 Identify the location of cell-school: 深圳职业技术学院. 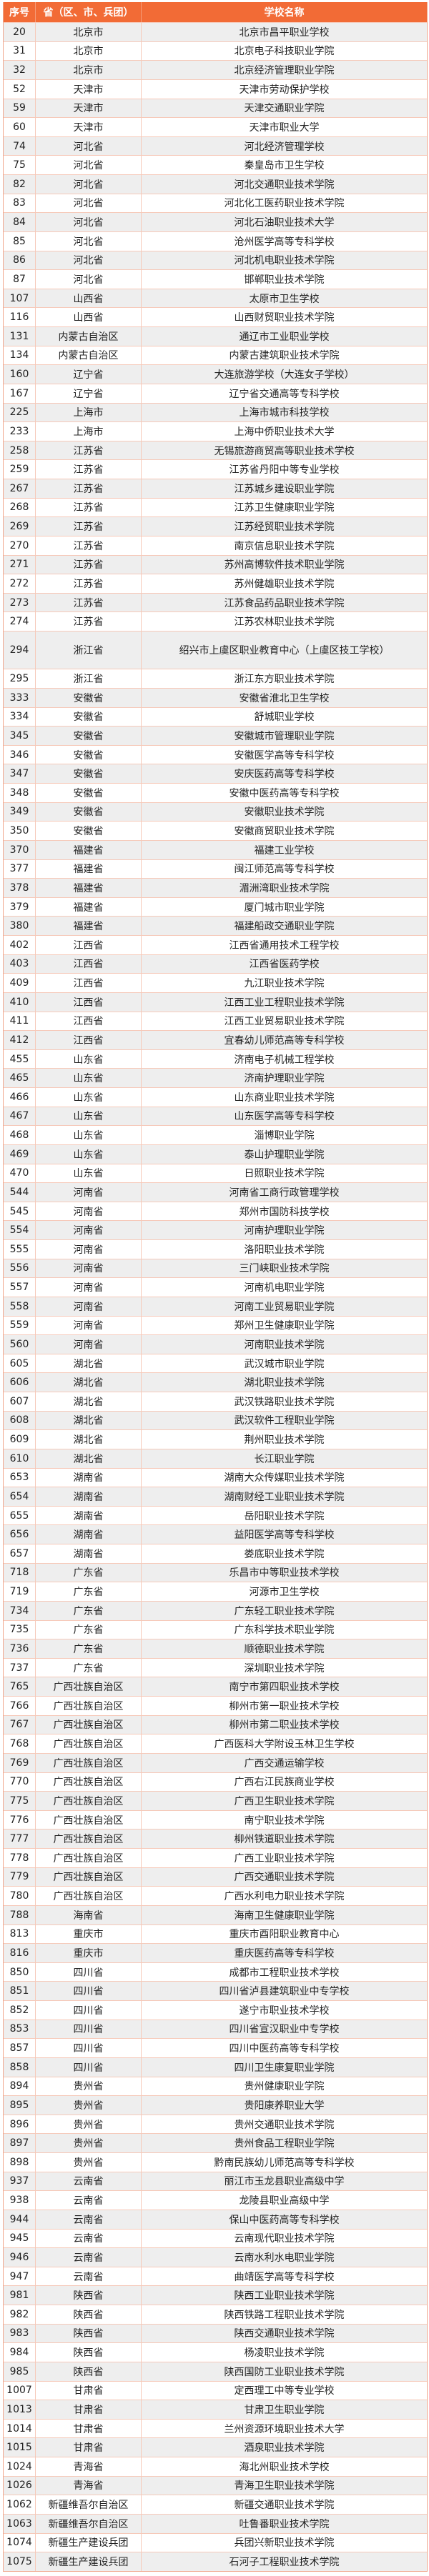
(284, 1668).